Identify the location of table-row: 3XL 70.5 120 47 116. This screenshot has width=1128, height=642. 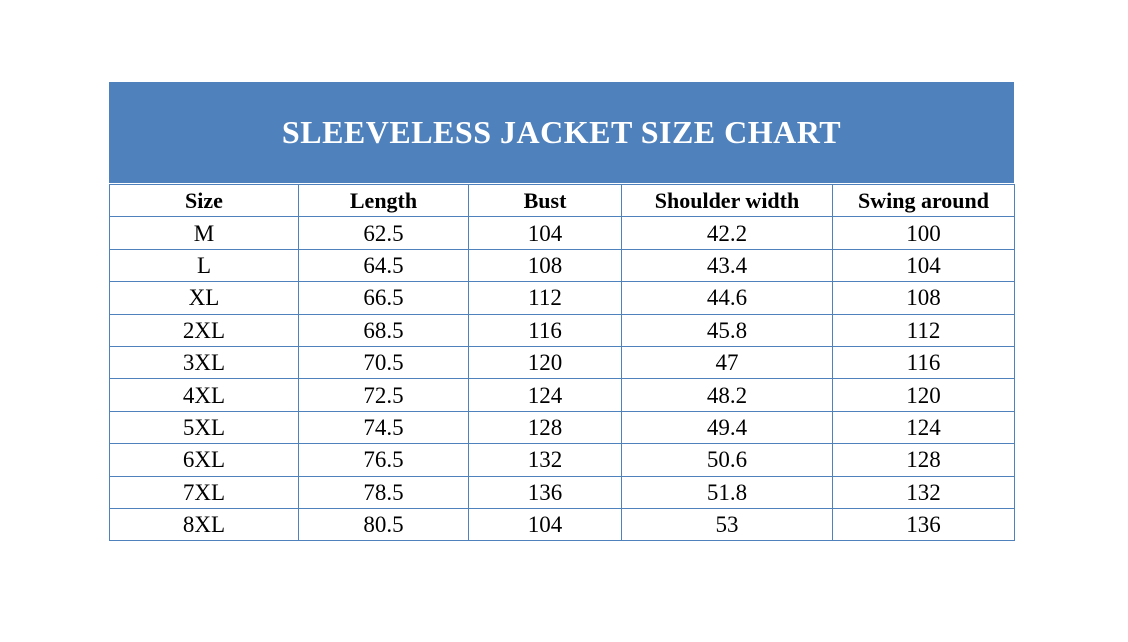
(562, 362).